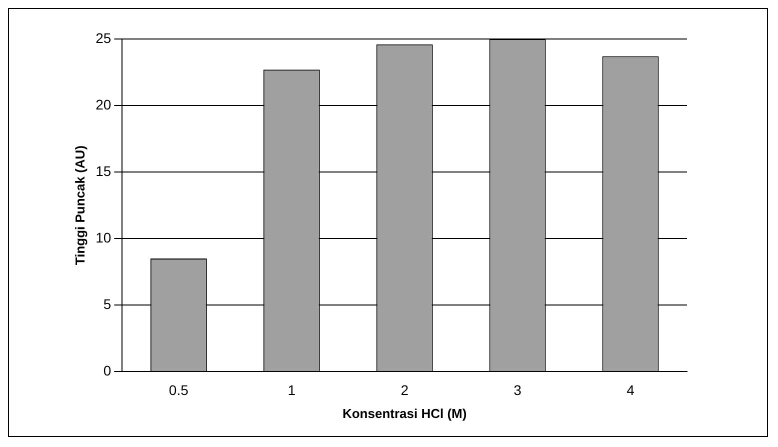 This screenshot has width=778, height=447. I want to click on x-axis-title: Konsentrasi HCl (M), so click(404, 413).